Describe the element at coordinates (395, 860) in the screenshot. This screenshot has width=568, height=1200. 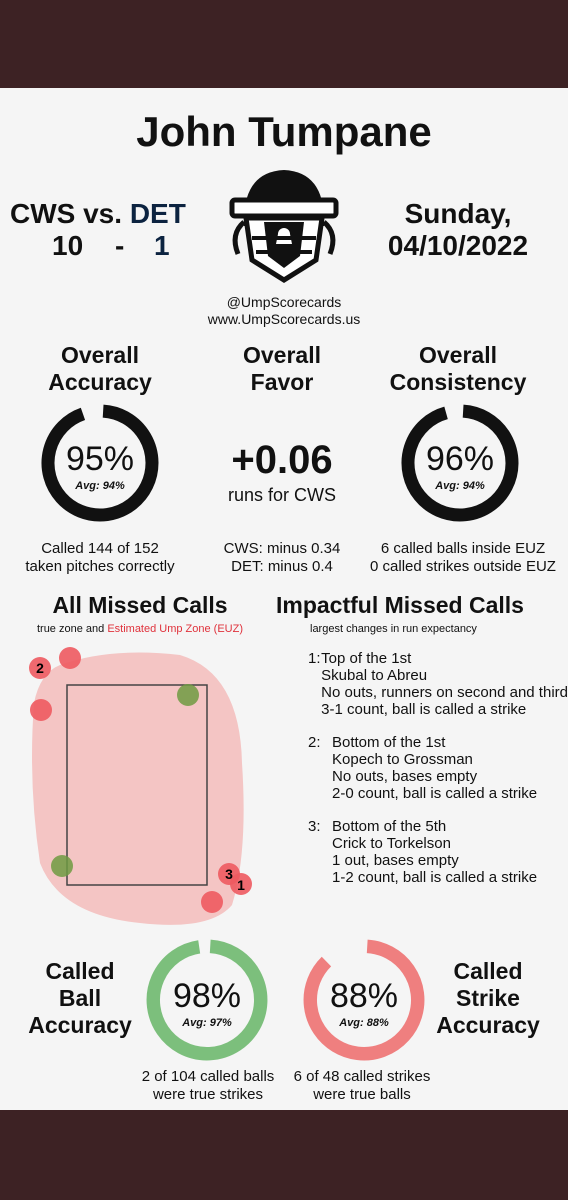
I see `item-situation: 1 out, bases empty` at that location.